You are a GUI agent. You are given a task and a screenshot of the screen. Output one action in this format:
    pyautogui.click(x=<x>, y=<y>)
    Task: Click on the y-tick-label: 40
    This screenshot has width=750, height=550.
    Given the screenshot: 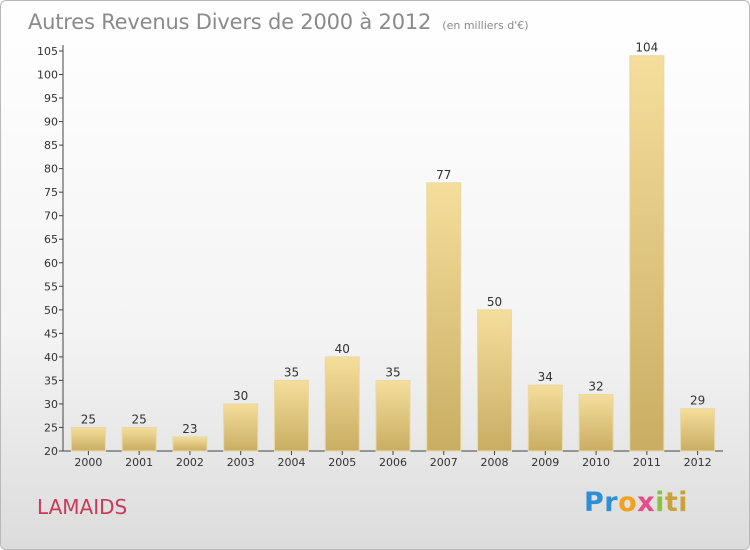 What is the action you would take?
    pyautogui.click(x=51, y=357)
    